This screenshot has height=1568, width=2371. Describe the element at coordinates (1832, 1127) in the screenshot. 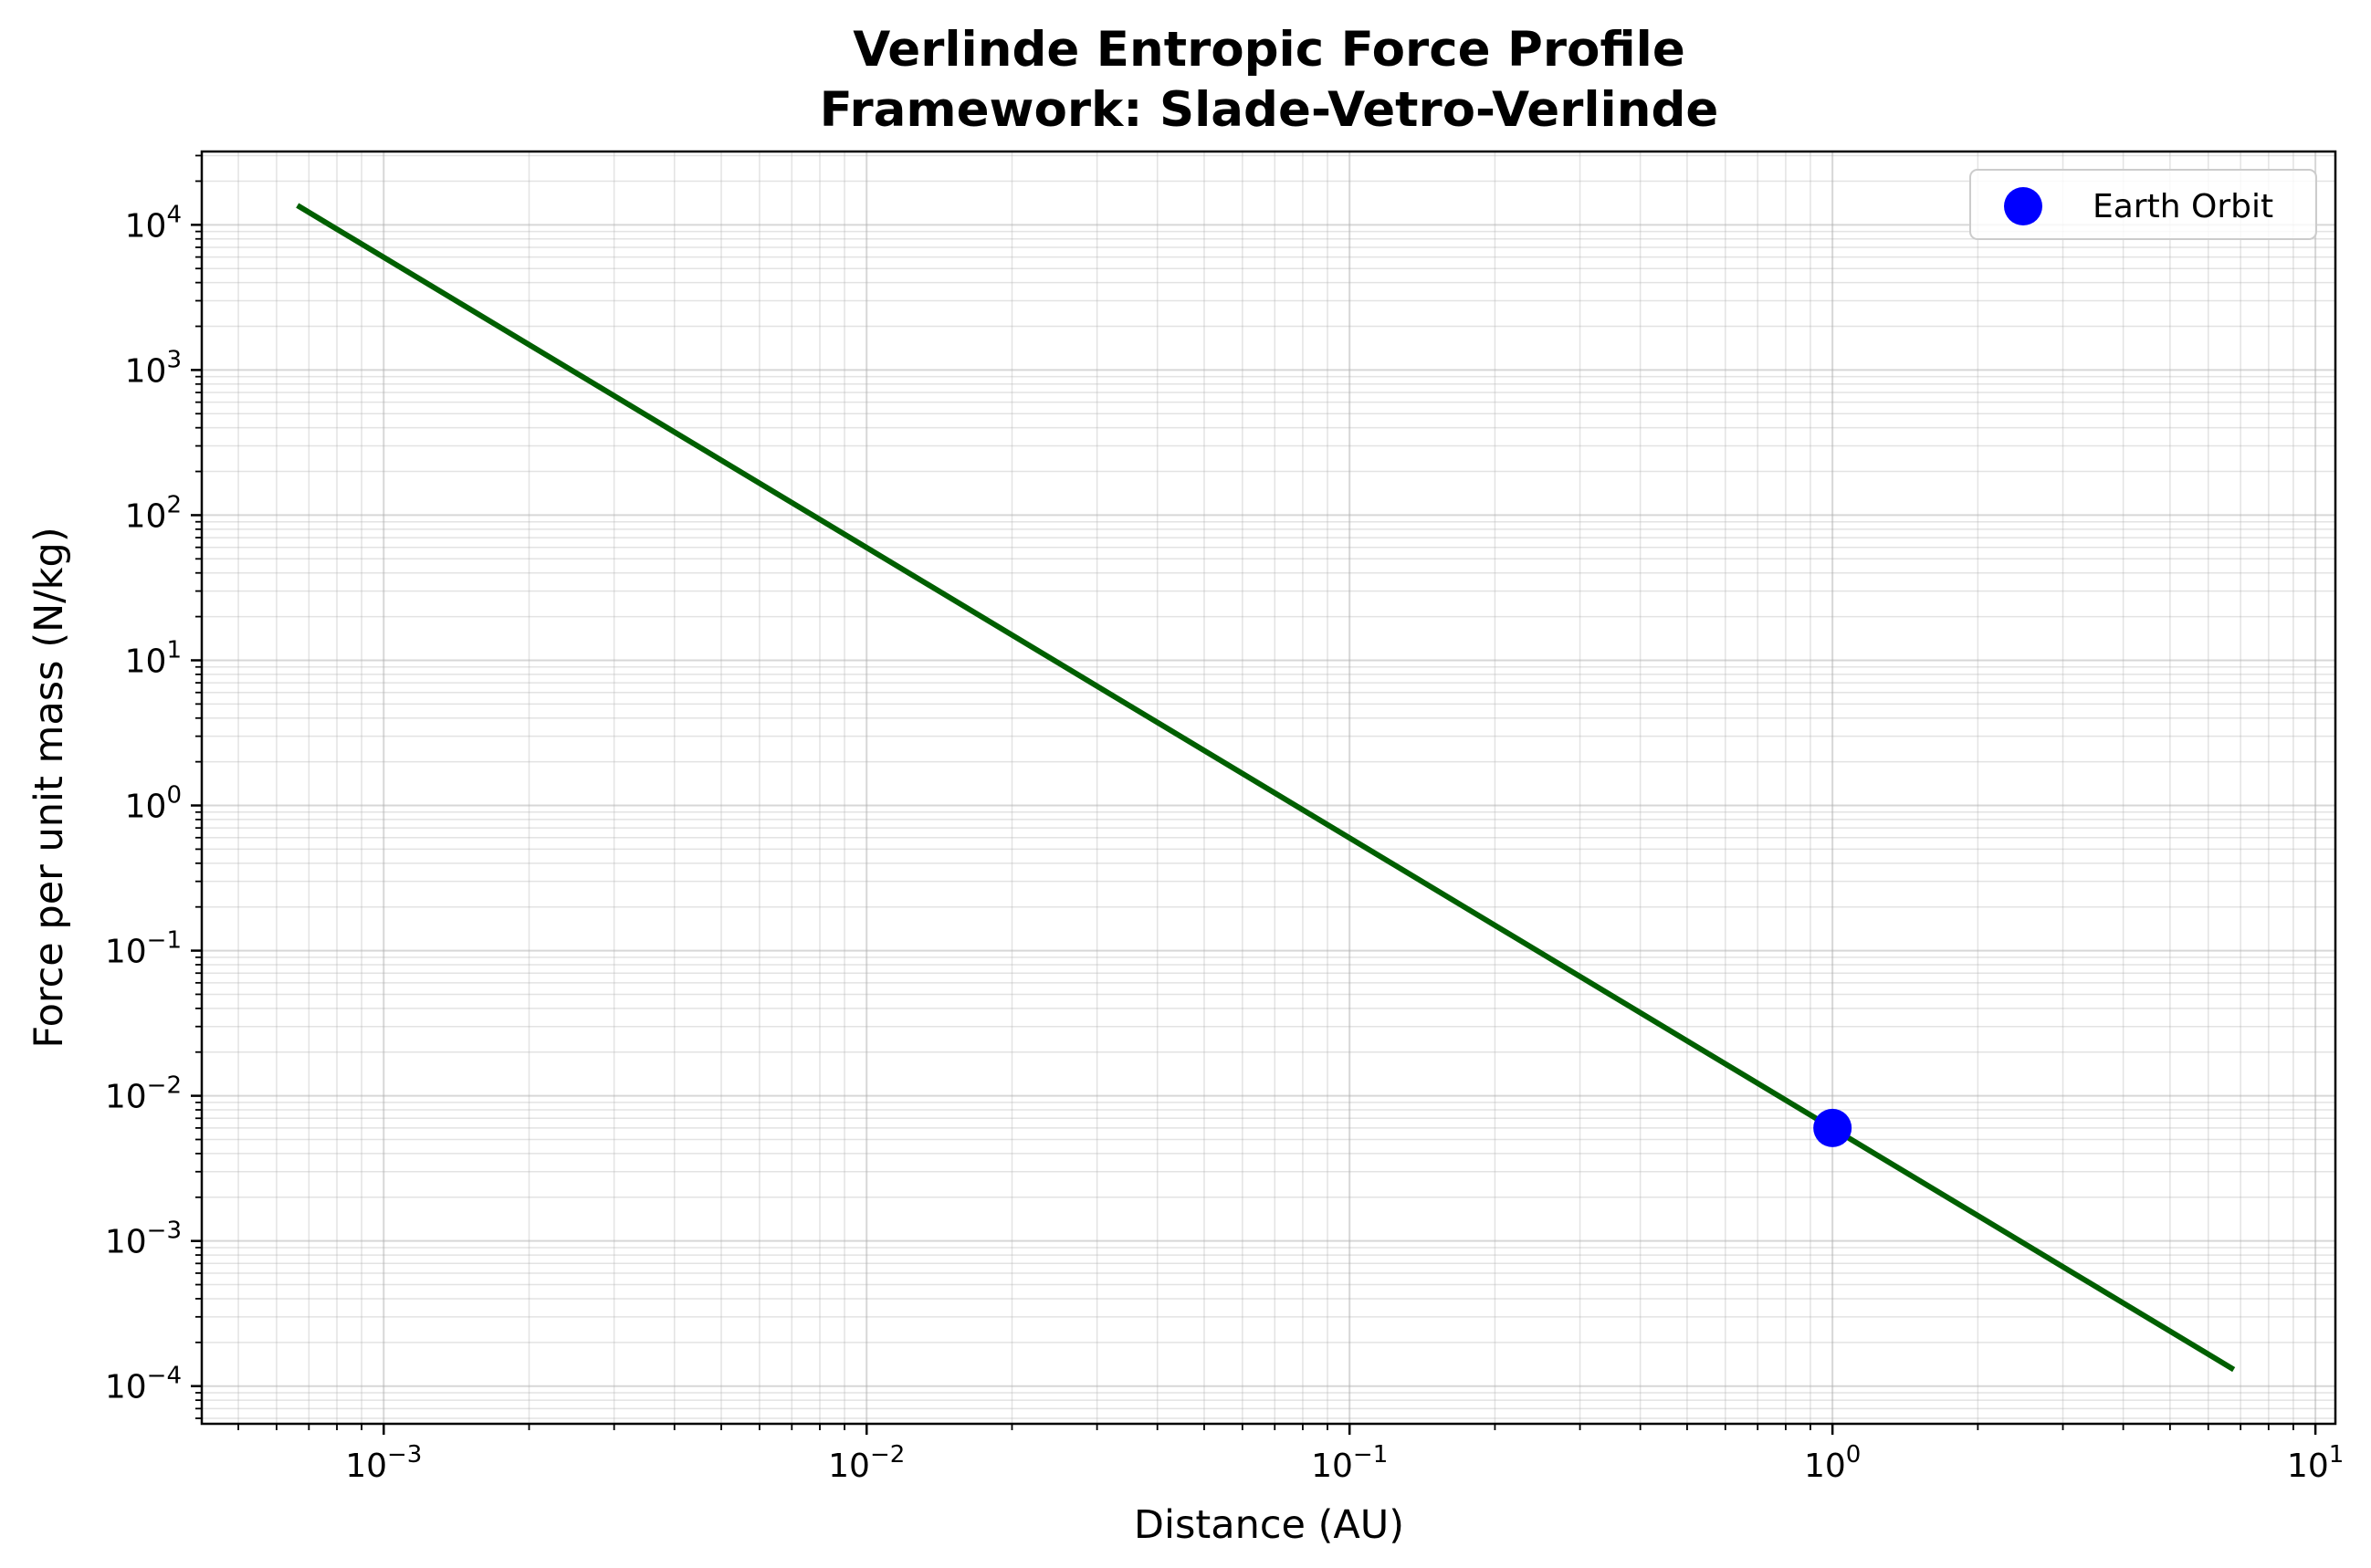

I see `earth-orbit-marker` at that location.